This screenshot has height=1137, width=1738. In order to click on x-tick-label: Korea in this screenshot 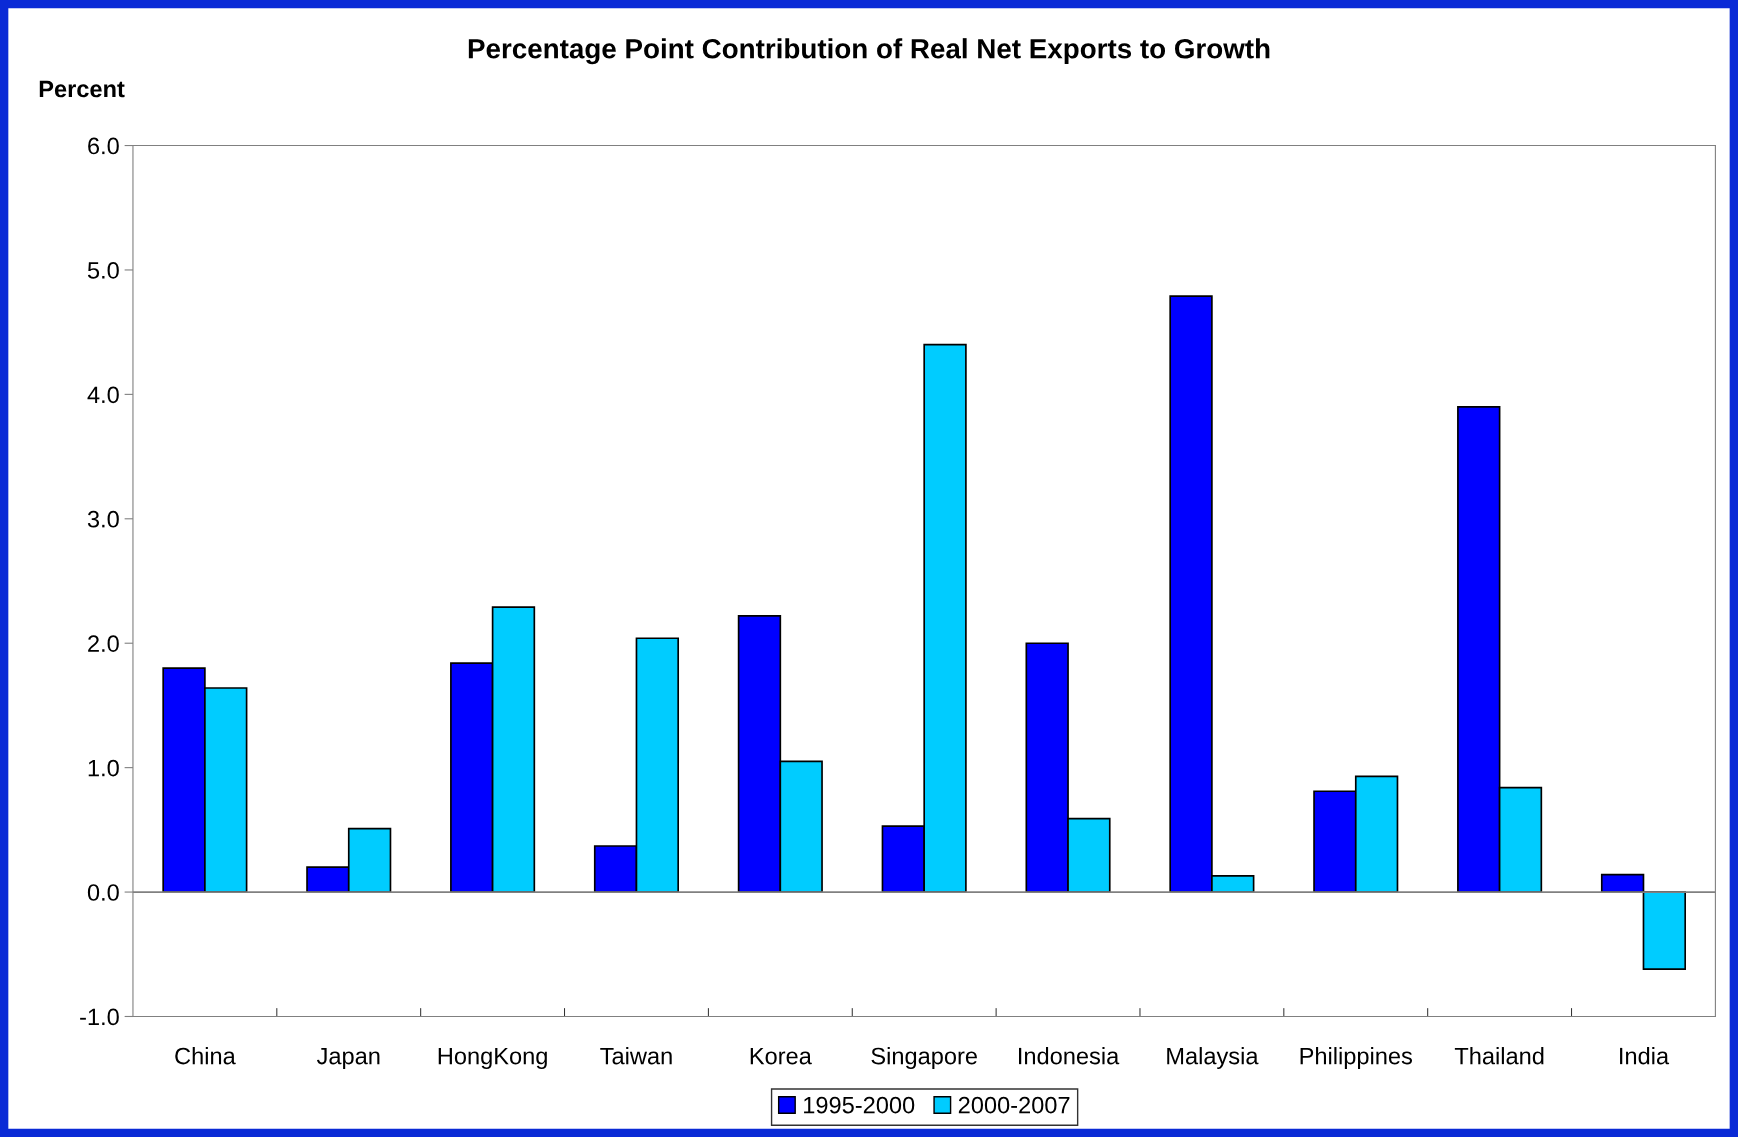, I will do `click(781, 1056)`.